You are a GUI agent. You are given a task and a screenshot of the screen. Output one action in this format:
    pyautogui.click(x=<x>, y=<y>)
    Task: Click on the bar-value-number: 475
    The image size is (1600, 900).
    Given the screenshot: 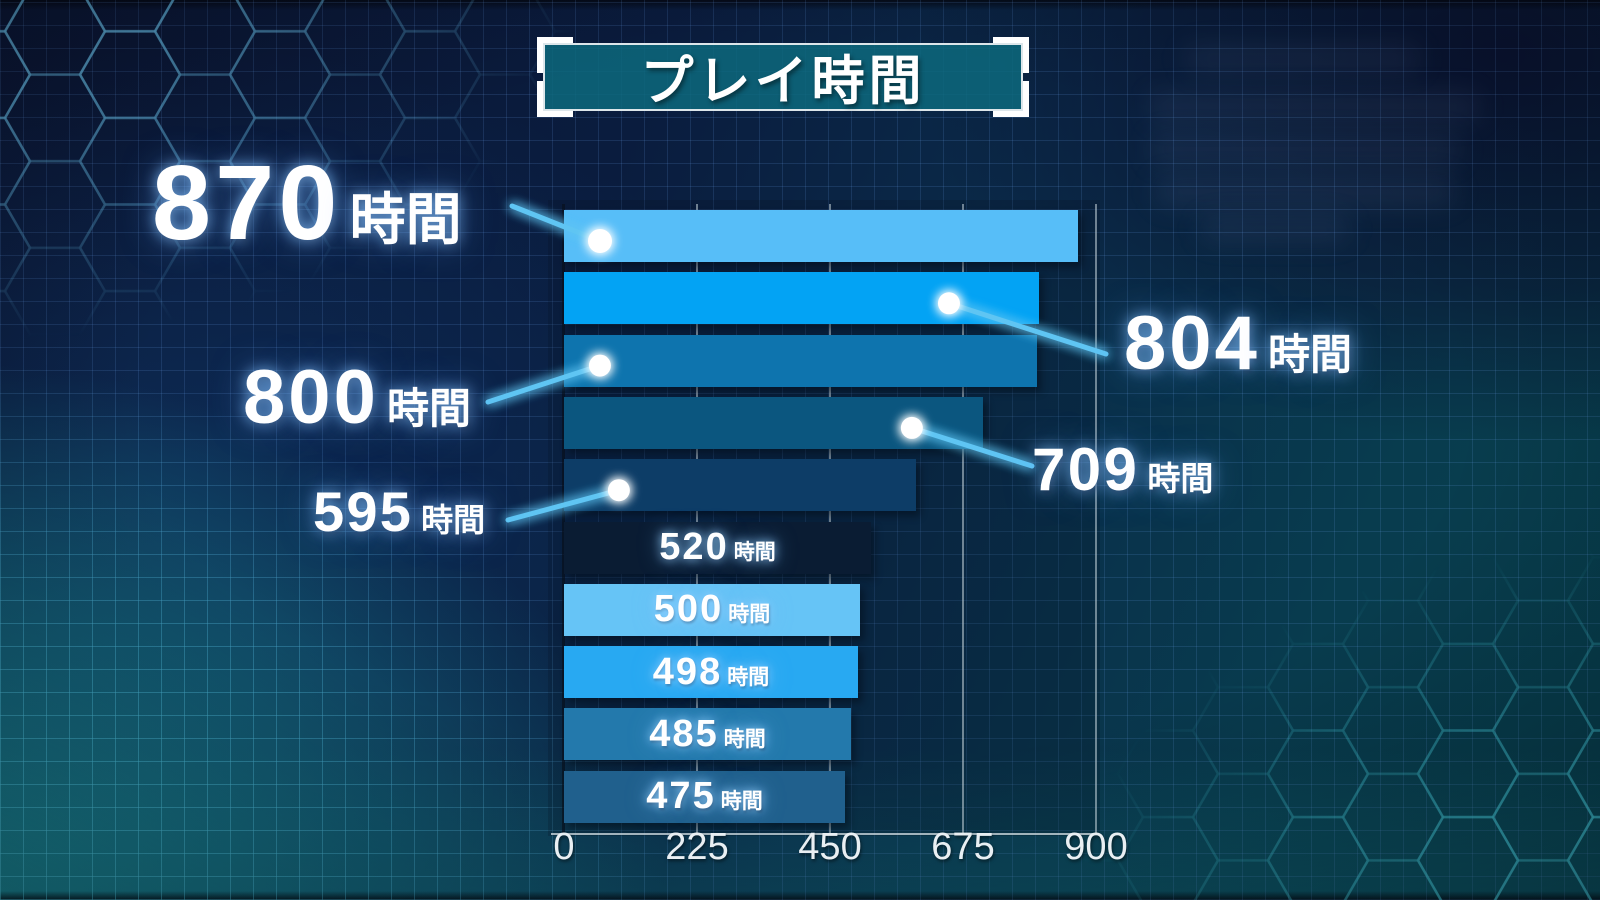 What is the action you would take?
    pyautogui.click(x=681, y=796)
    